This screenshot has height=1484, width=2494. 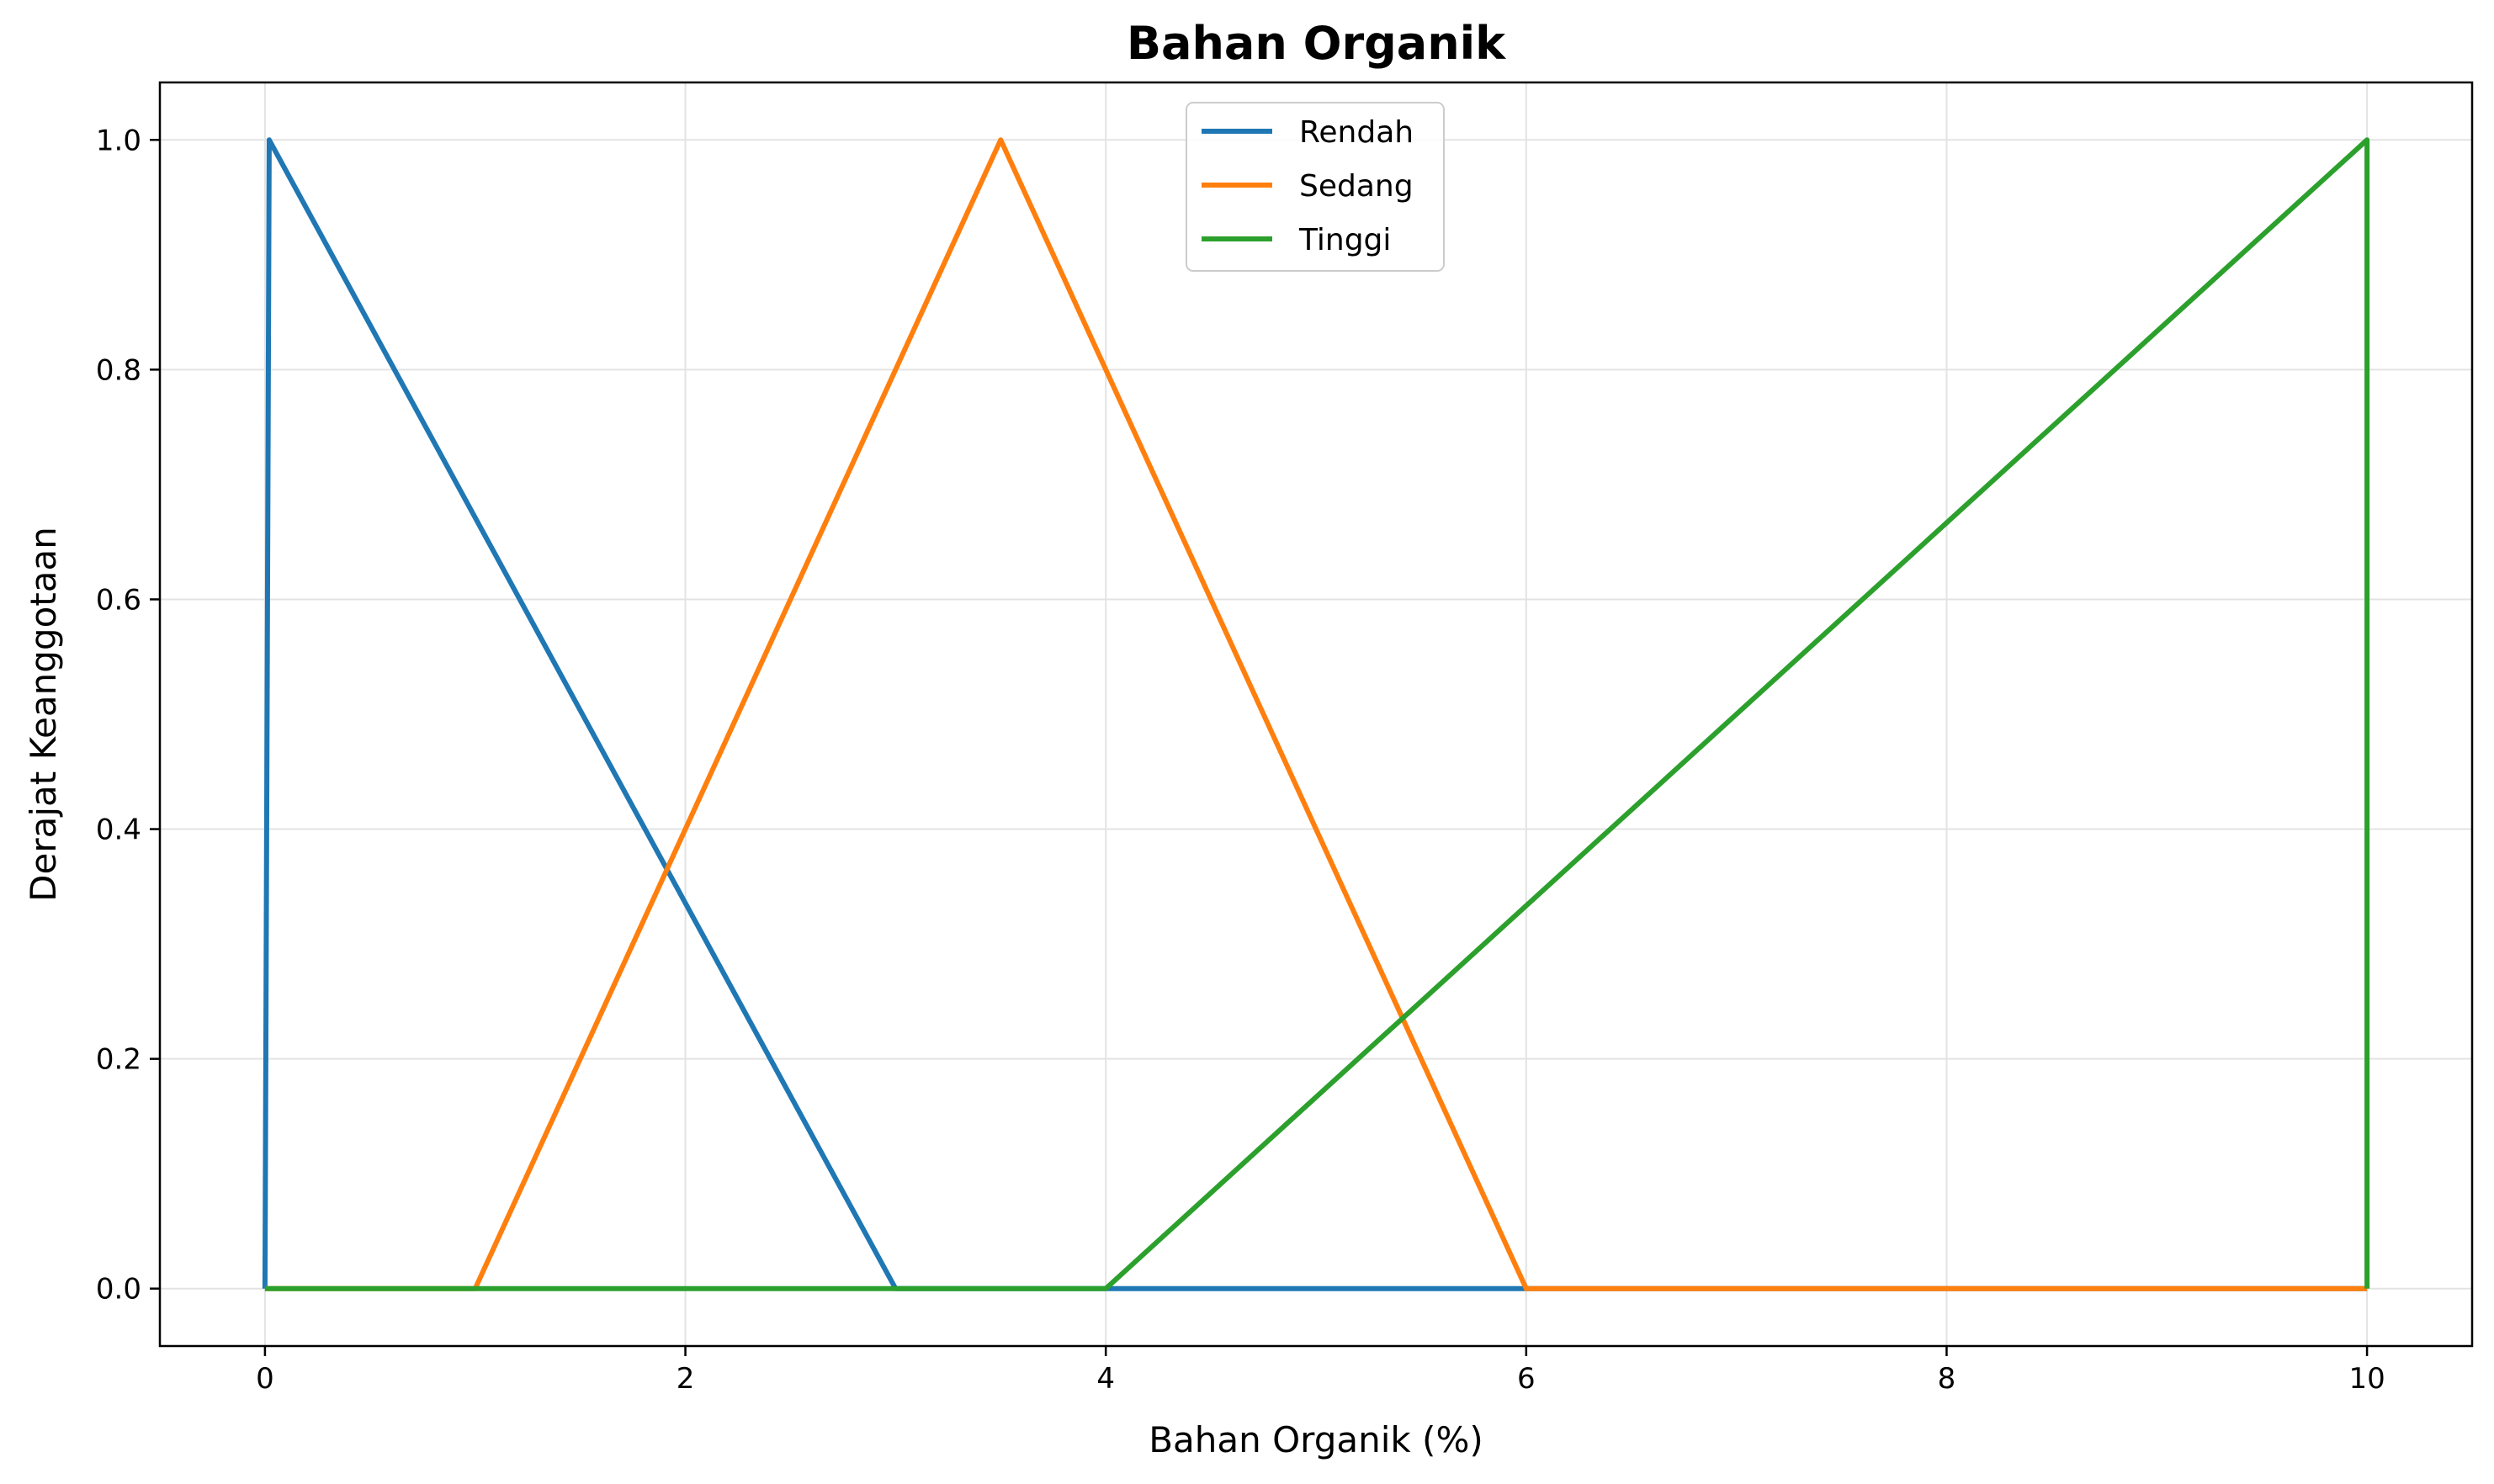 What do you see at coordinates (118, 1289) in the screenshot?
I see `y-tick-label: 0.0` at bounding box center [118, 1289].